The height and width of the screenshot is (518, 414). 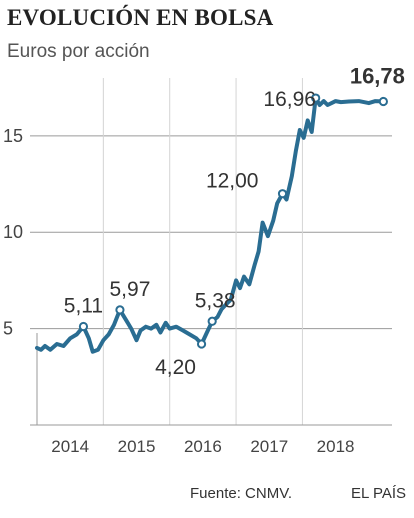 What do you see at coordinates (8, 329) in the screenshot?
I see `y-tick-label: 5` at bounding box center [8, 329].